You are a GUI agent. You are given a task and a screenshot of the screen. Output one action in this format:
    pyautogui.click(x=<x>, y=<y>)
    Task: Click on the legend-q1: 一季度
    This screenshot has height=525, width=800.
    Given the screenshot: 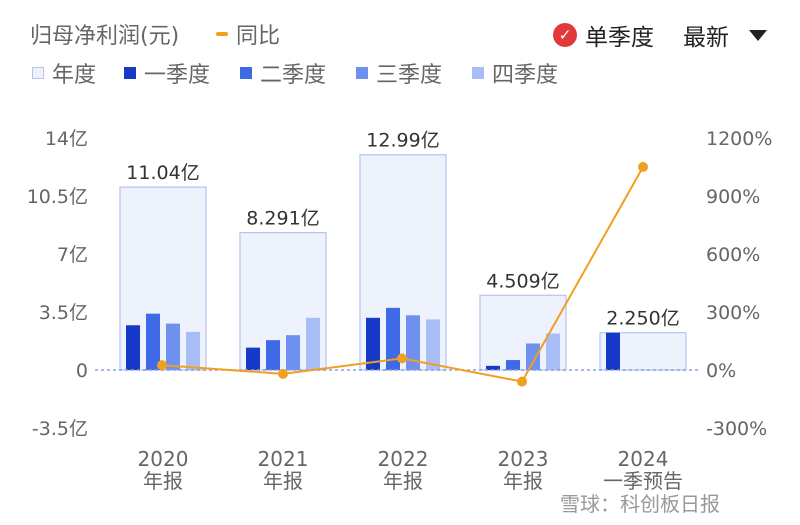 What is the action you would take?
    pyautogui.click(x=167, y=73)
    